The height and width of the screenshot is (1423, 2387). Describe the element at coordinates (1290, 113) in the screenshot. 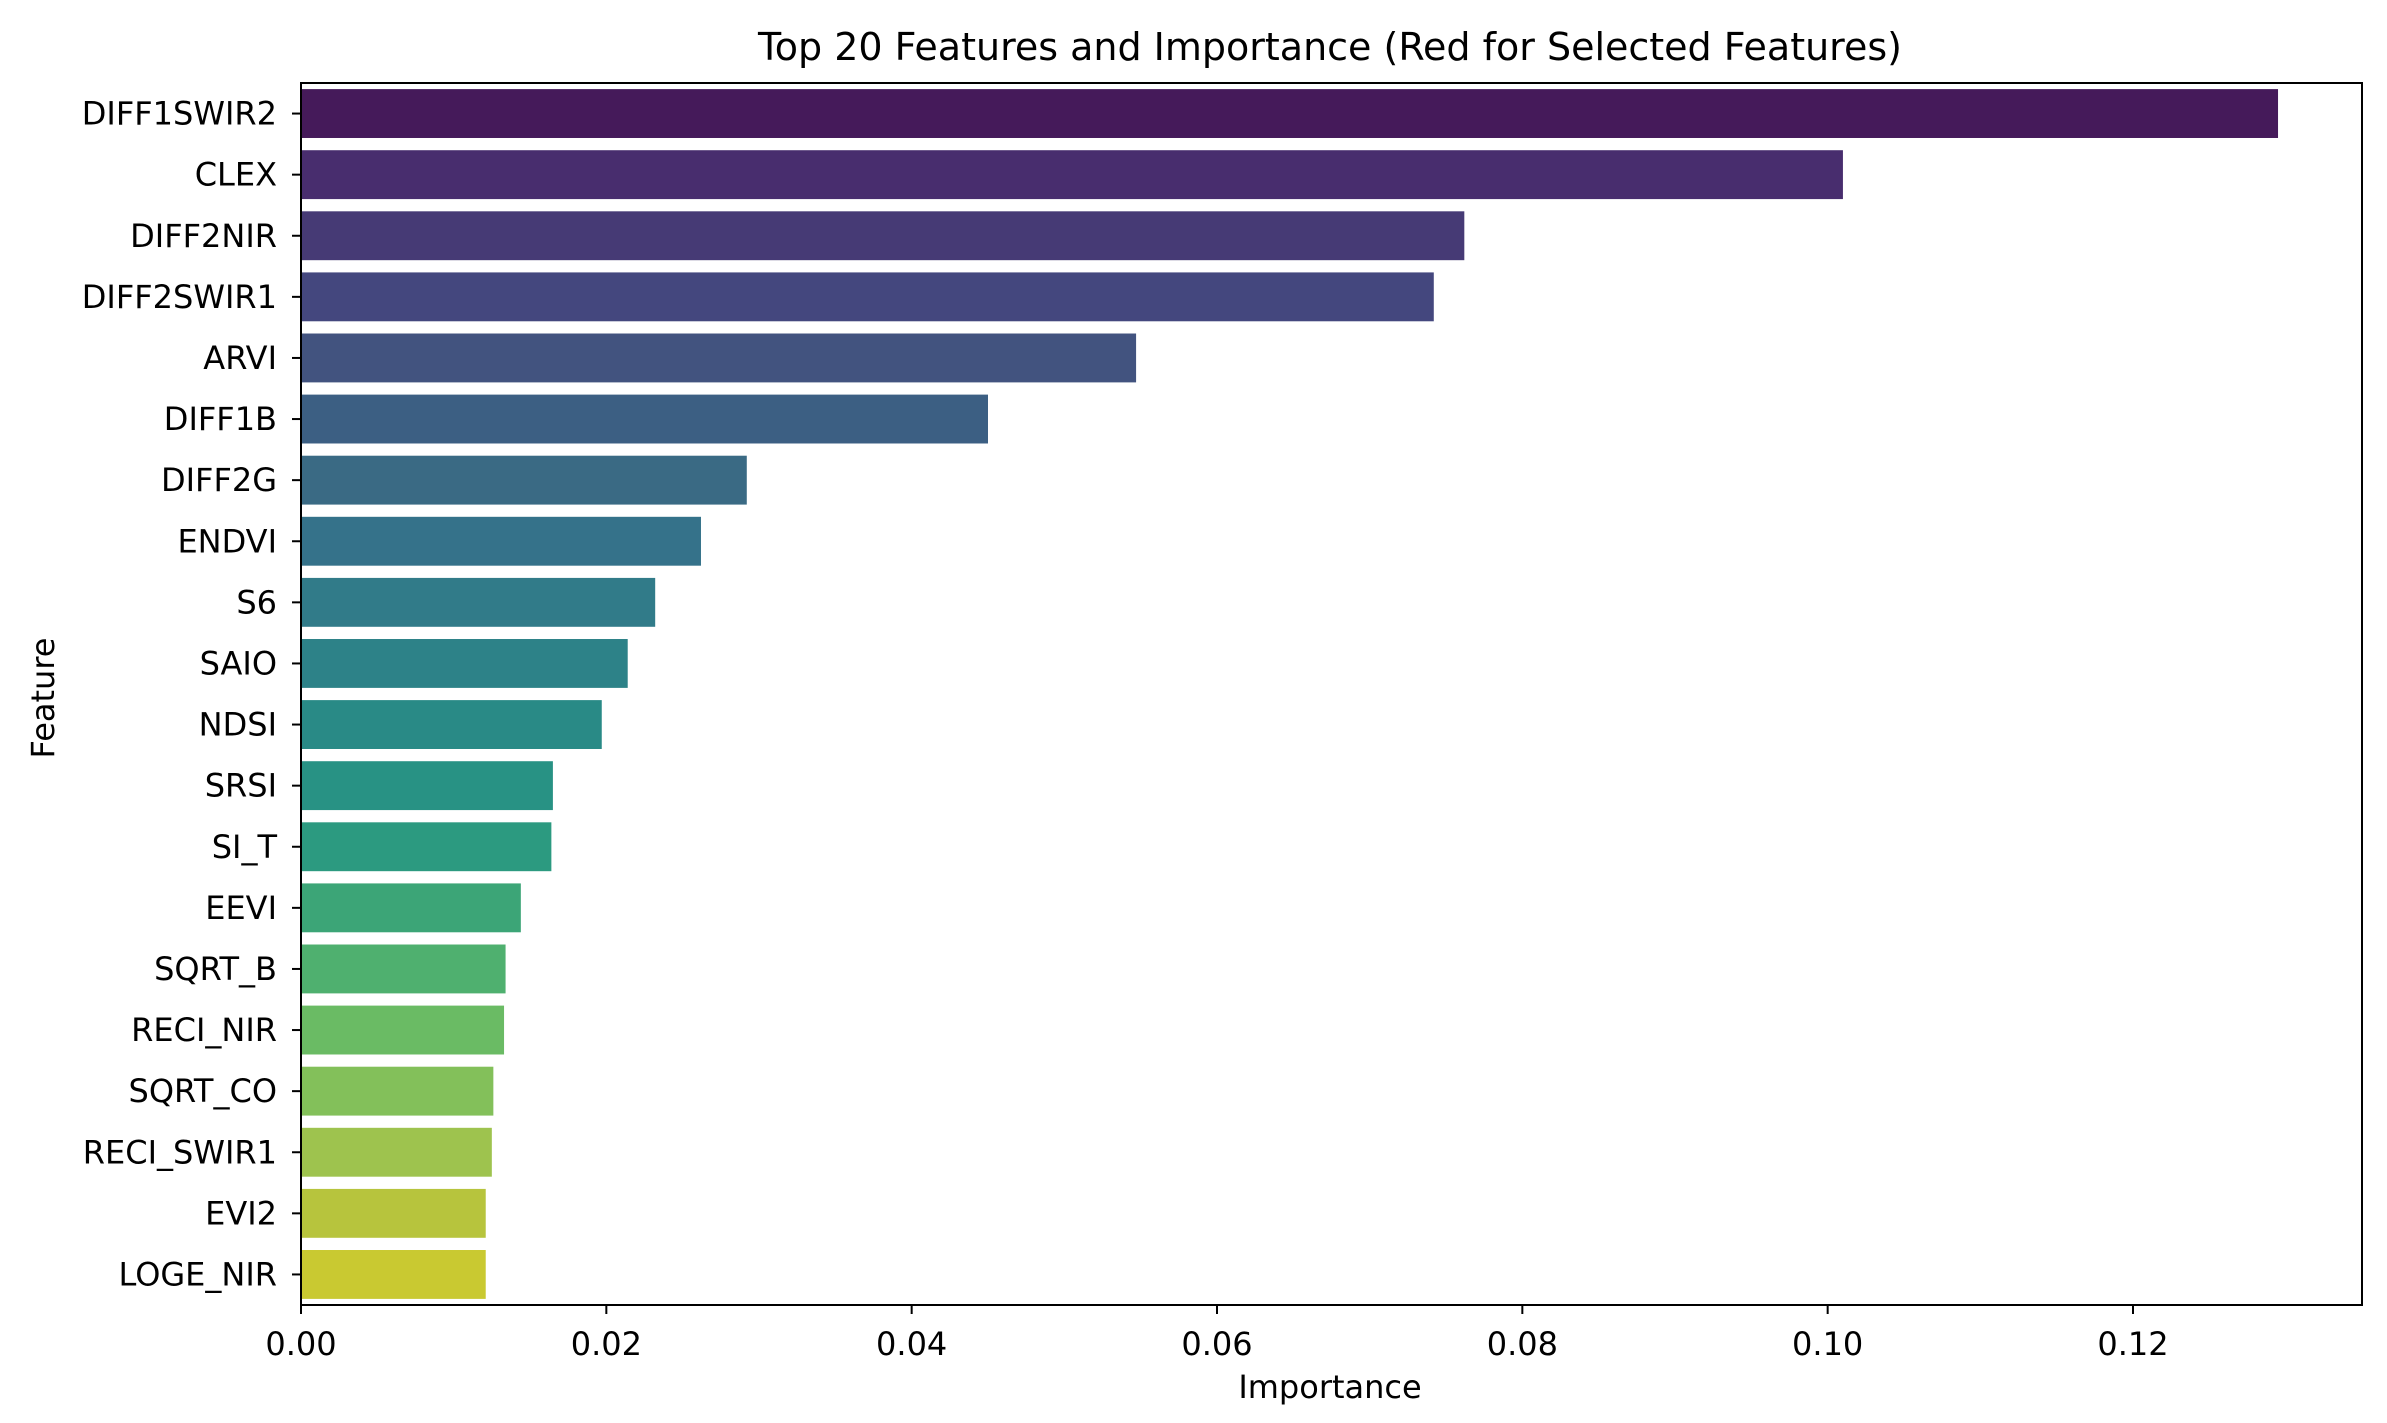

I see `bar-diff1swir2` at that location.